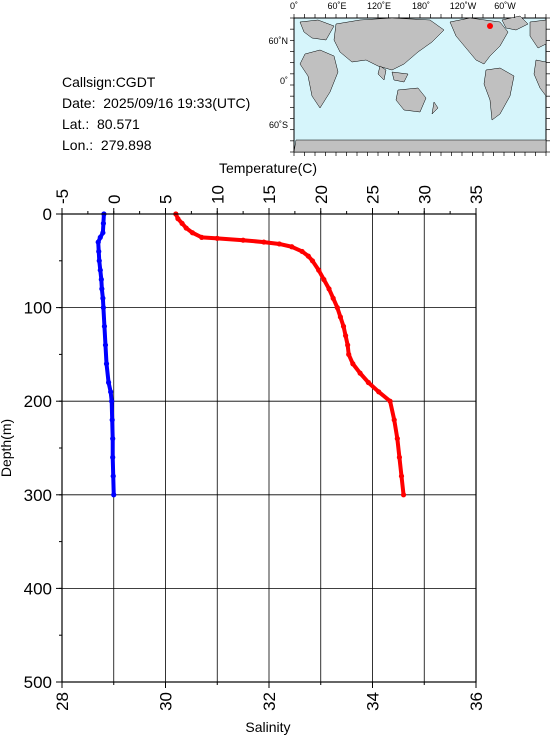 The width and height of the screenshot is (553, 736). Describe the element at coordinates (7, 448) in the screenshot. I see `y-axis-title: Depth(m)` at that location.